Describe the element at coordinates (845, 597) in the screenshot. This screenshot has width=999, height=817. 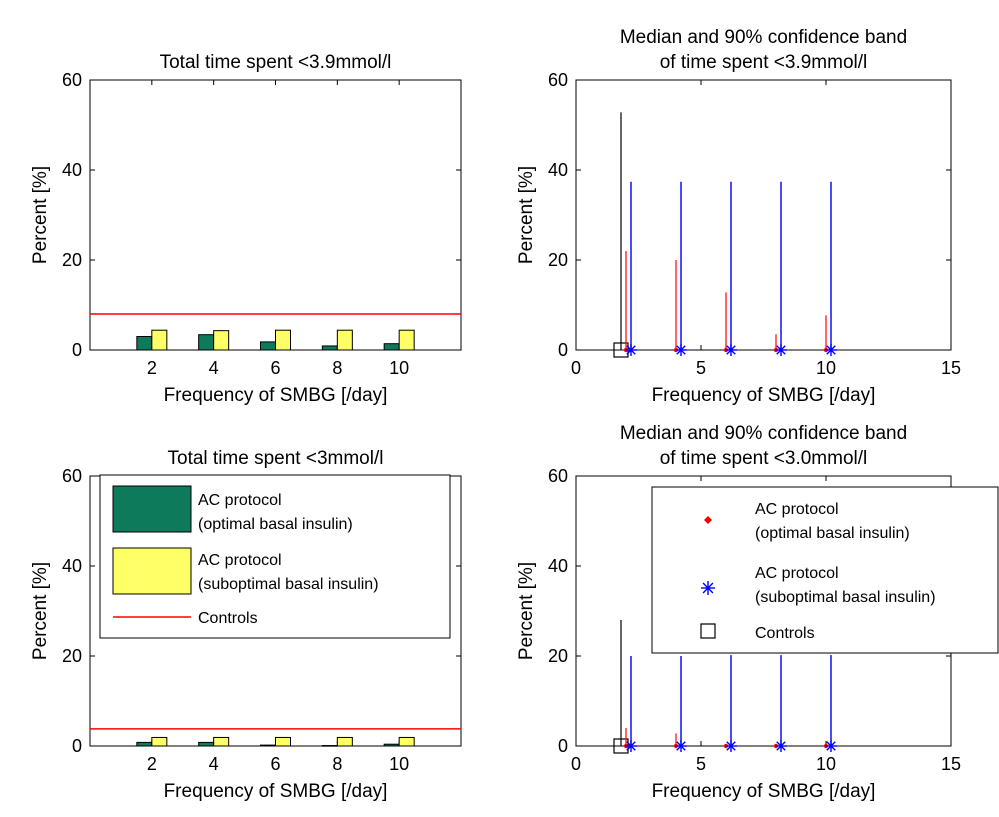
I see `legend-label: (suboptimal basal insulin)` at that location.